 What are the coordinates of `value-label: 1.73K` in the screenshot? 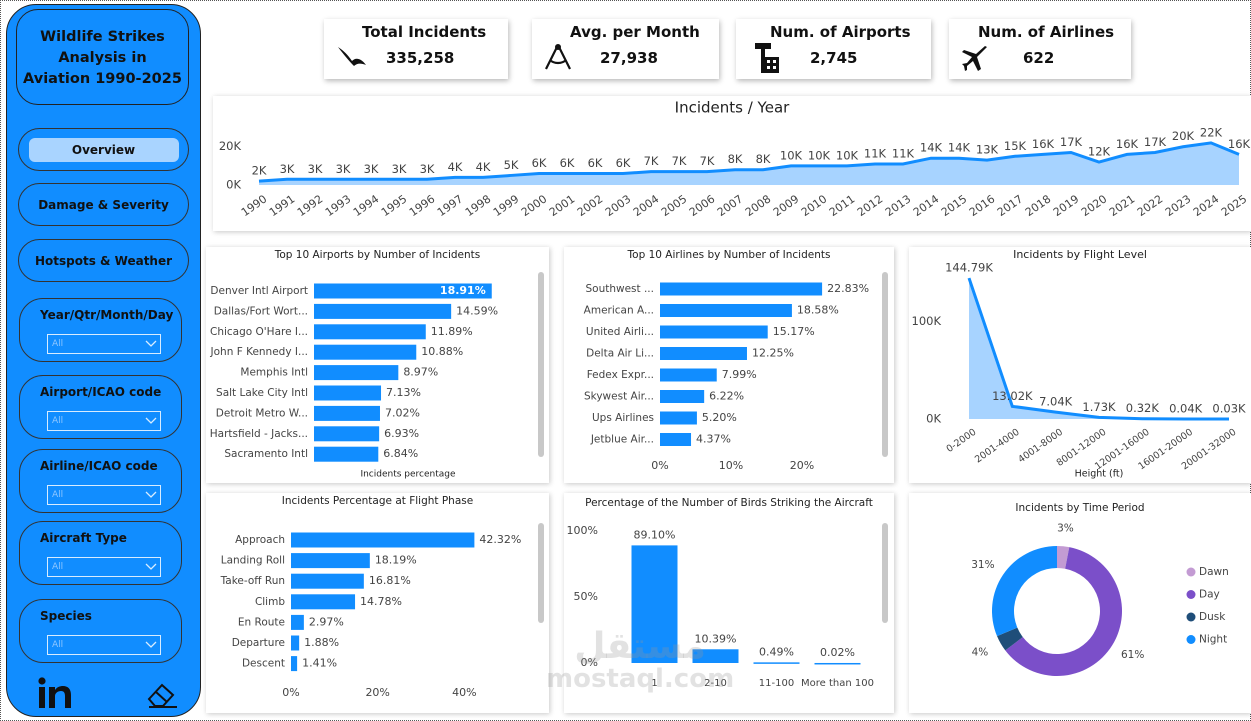 It's located at (1099, 407).